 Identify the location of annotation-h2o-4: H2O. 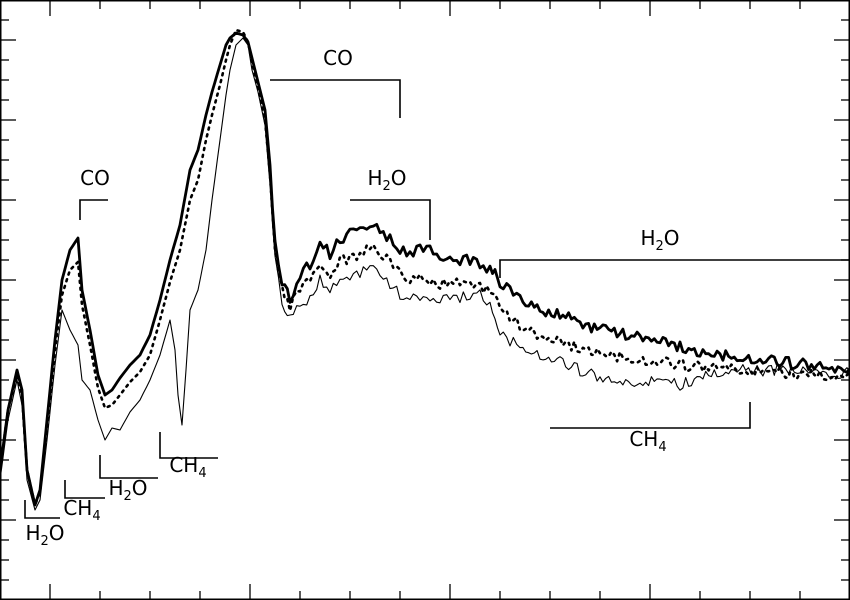
(128, 479).